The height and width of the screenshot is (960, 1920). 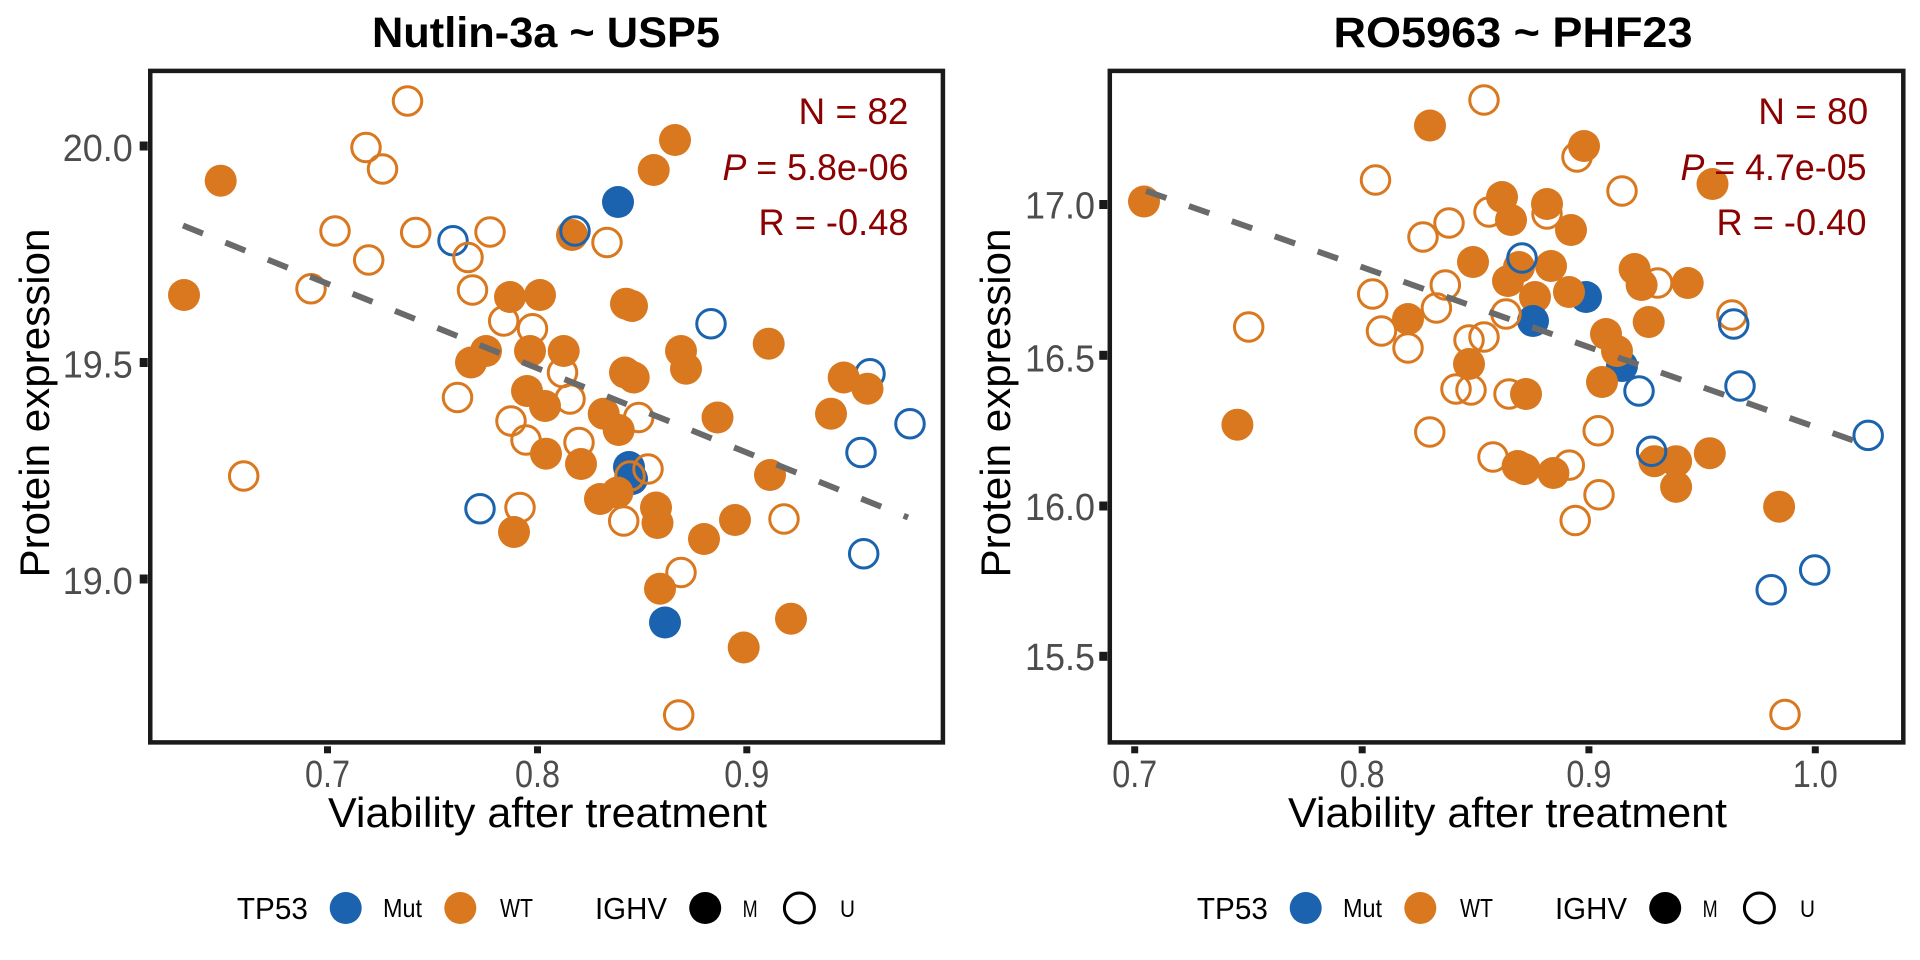 I want to click on svg-text: 19.0, so click(x=98, y=582).